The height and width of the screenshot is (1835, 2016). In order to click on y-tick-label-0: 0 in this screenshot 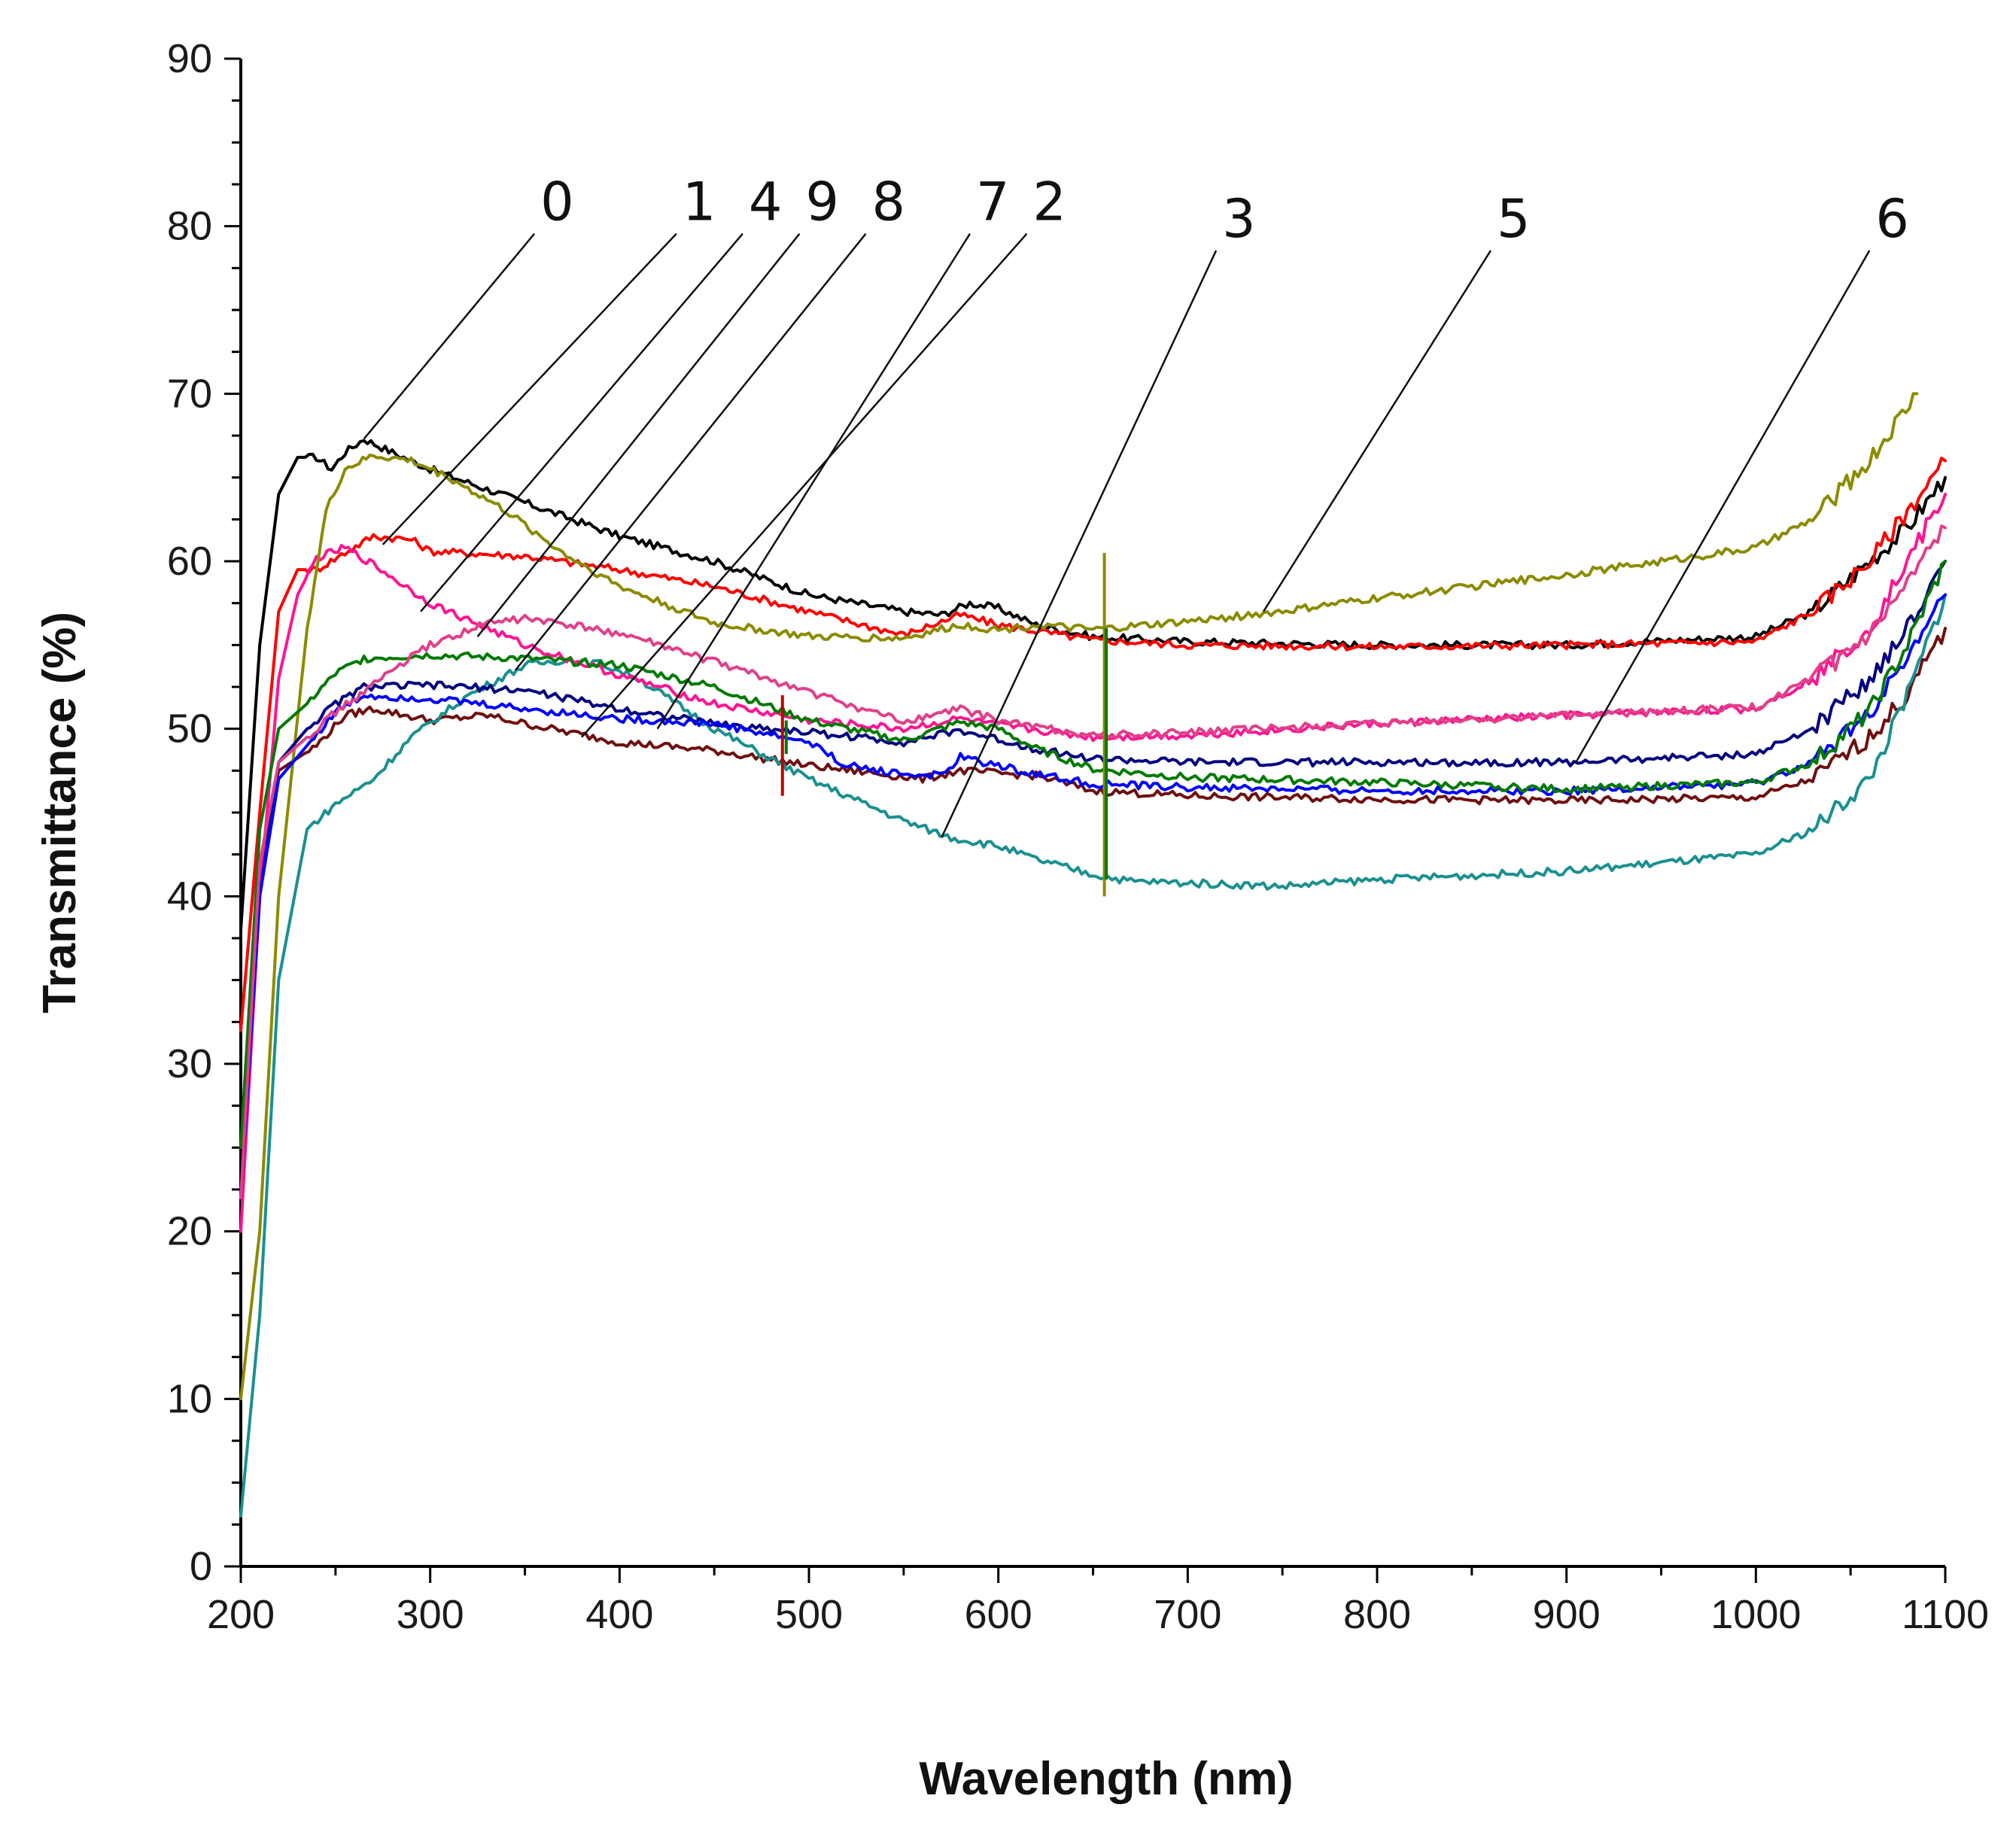, I will do `click(201, 1566)`.